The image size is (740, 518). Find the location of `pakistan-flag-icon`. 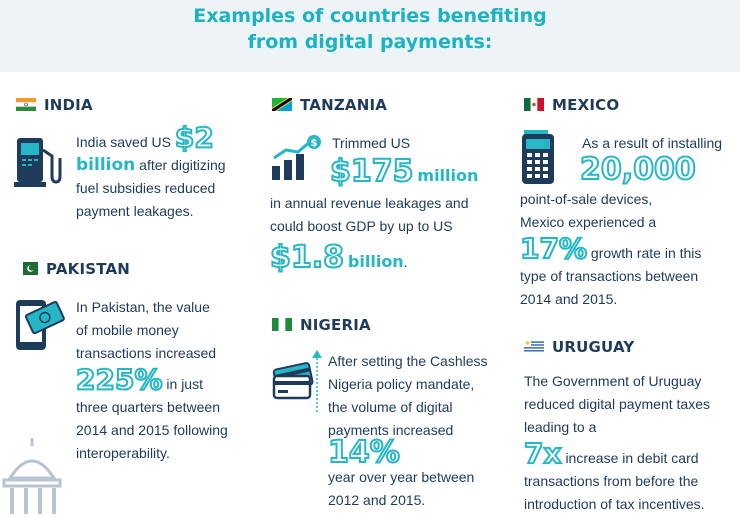

pakistan-flag-icon is located at coordinates (28, 268).